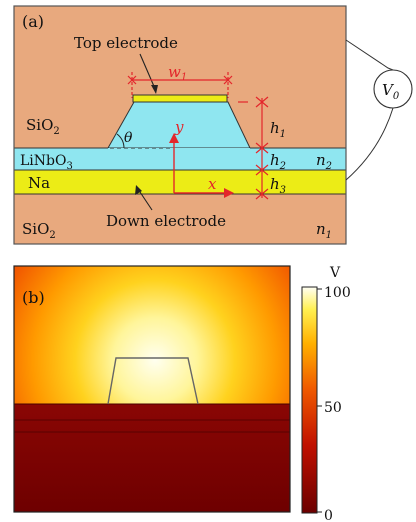 Image resolution: width=416 pixels, height=522 pixels. Describe the element at coordinates (174, 138) in the screenshot. I see `y-axis-arrowhead` at that location.